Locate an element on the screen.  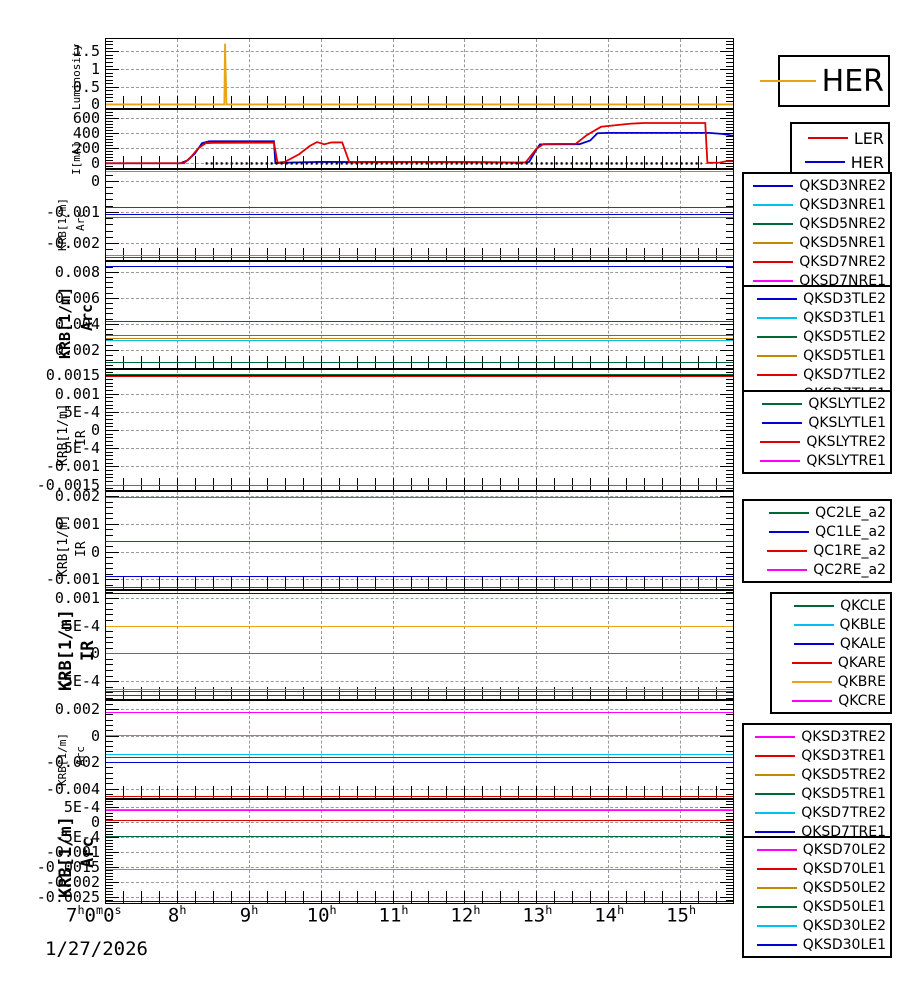
legend-entry: QKSD3TRE2 is located at coordinates (817, 736).